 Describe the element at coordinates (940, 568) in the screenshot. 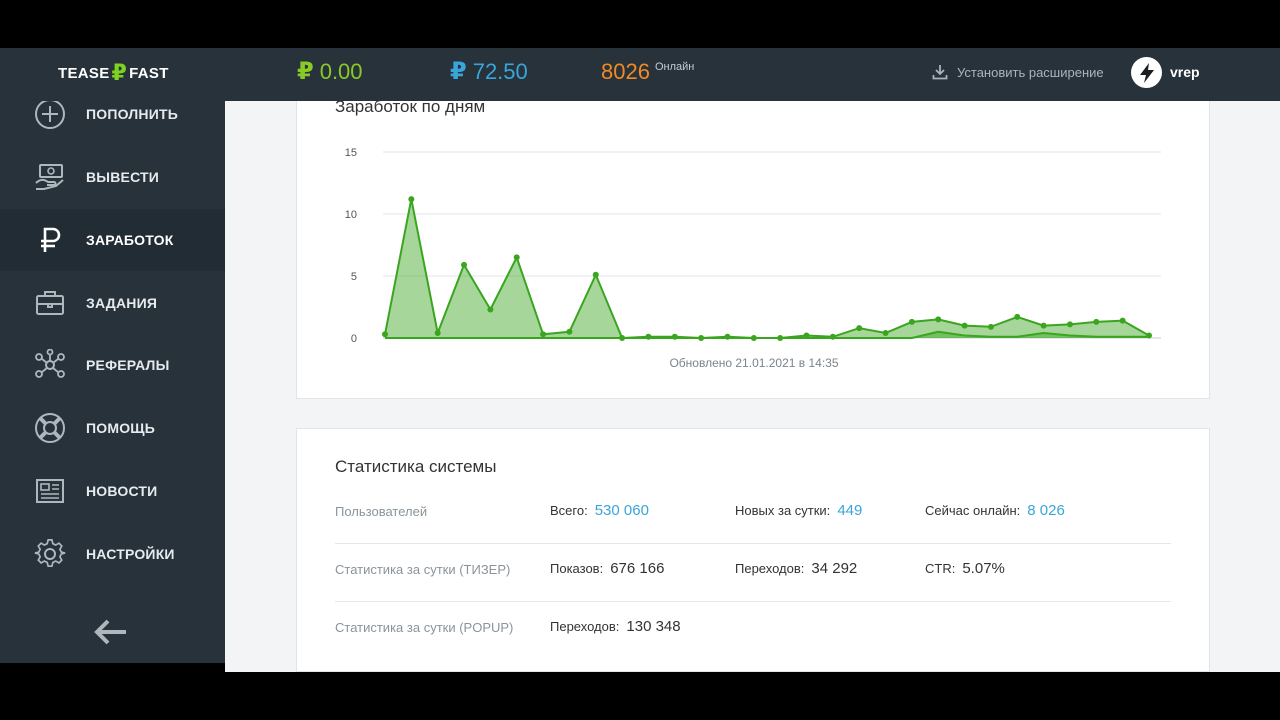

I see `stat-key: CTR:` at that location.